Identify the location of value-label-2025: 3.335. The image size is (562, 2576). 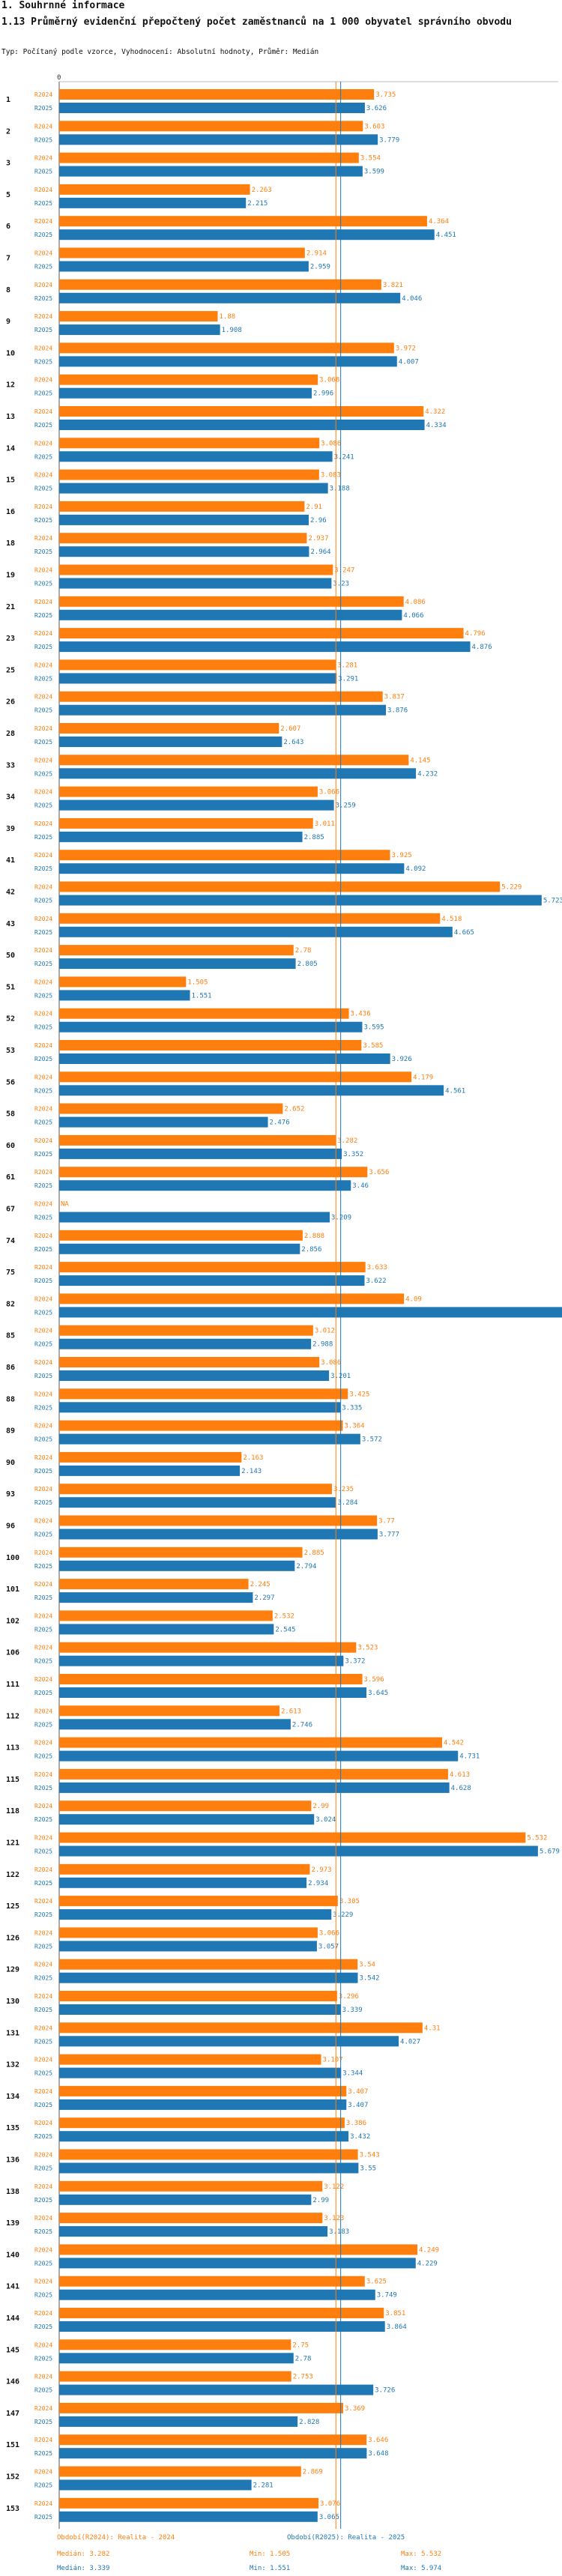
(352, 1408).